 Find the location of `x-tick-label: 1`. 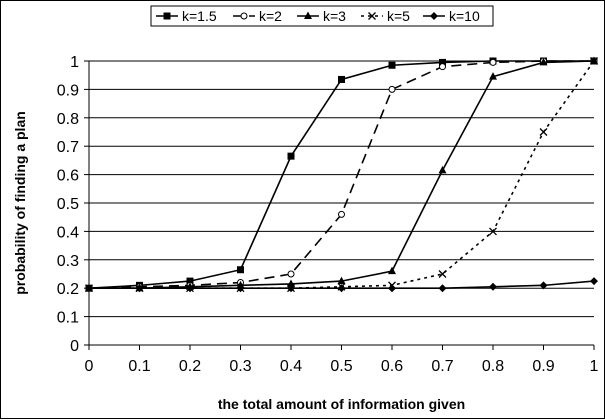

x-tick-label: 1 is located at coordinates (594, 366).